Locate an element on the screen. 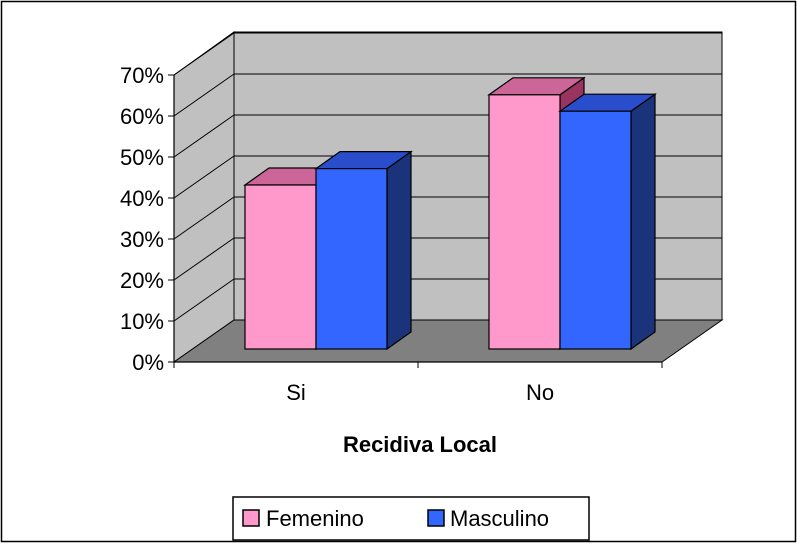 This screenshot has width=797, height=548. legend: Femenino Masculino is located at coordinates (411, 518).